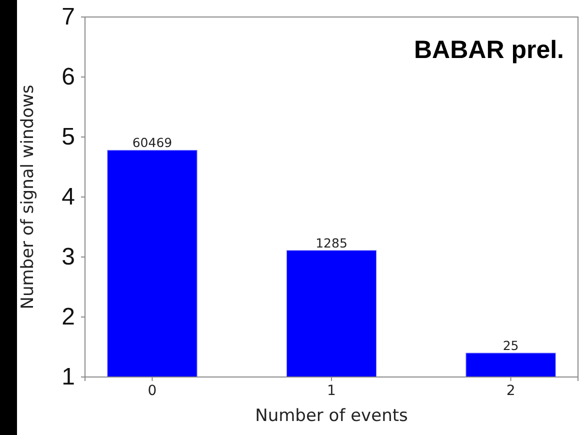 The height and width of the screenshot is (435, 583). What do you see at coordinates (68, 77) in the screenshot?
I see `y-tick-label: 6` at bounding box center [68, 77].